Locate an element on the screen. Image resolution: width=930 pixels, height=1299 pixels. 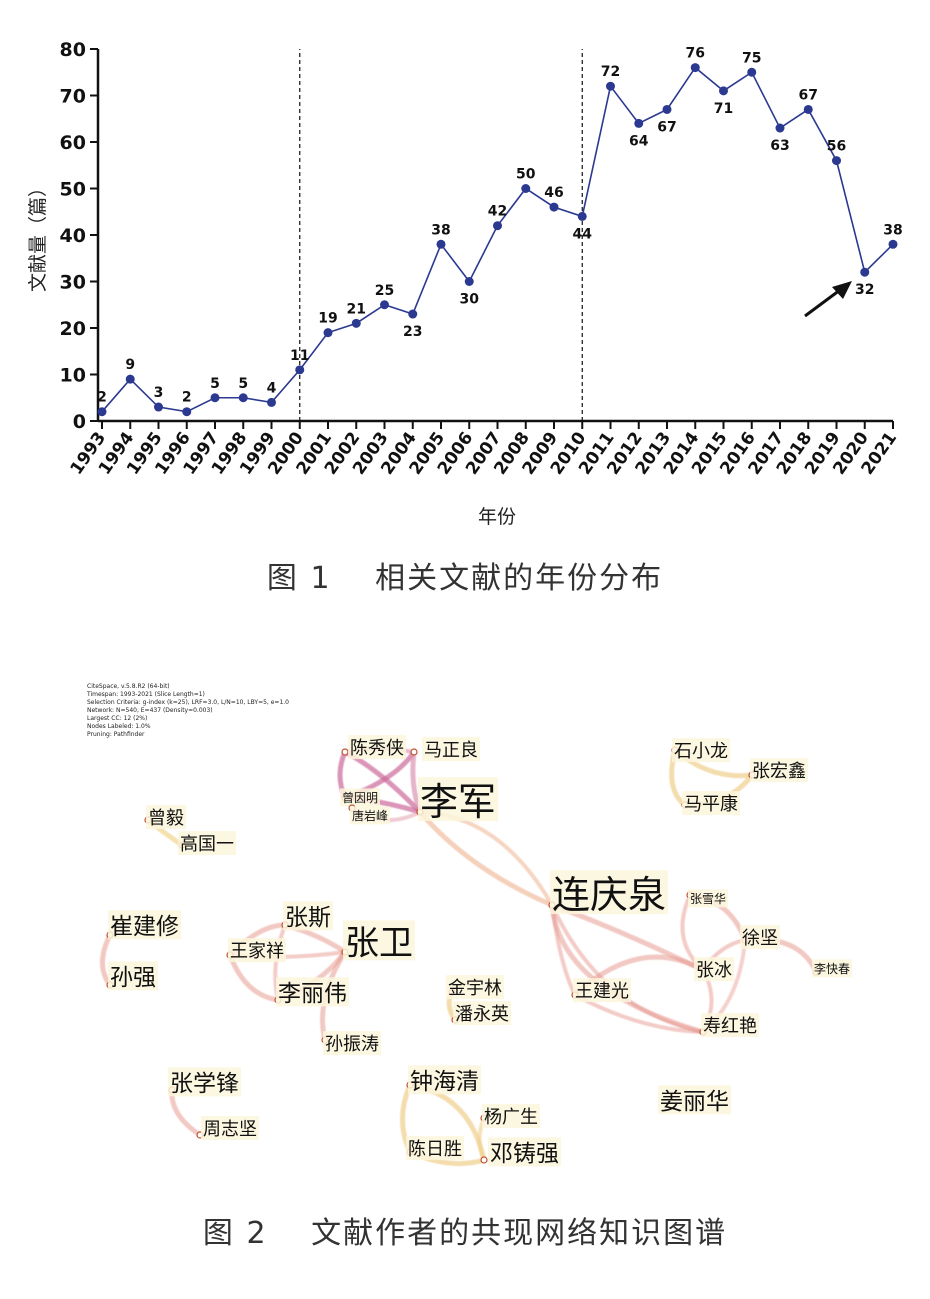
data-label-1999: 4 is located at coordinates (272, 388).